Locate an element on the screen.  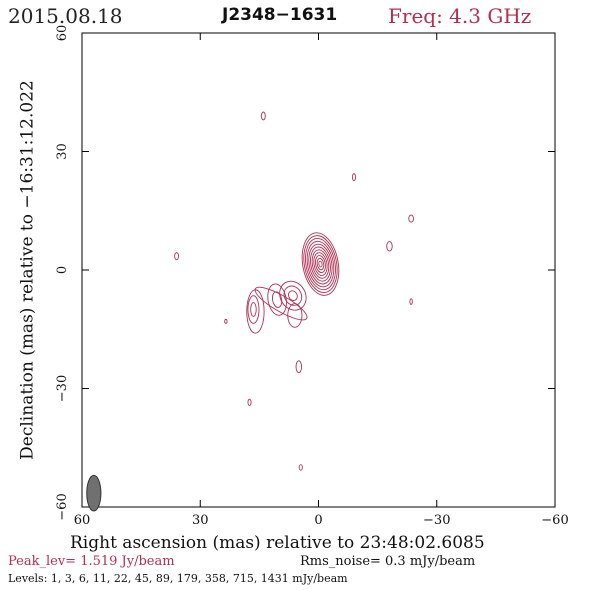
x-tick-label: 0 is located at coordinates (318, 520).